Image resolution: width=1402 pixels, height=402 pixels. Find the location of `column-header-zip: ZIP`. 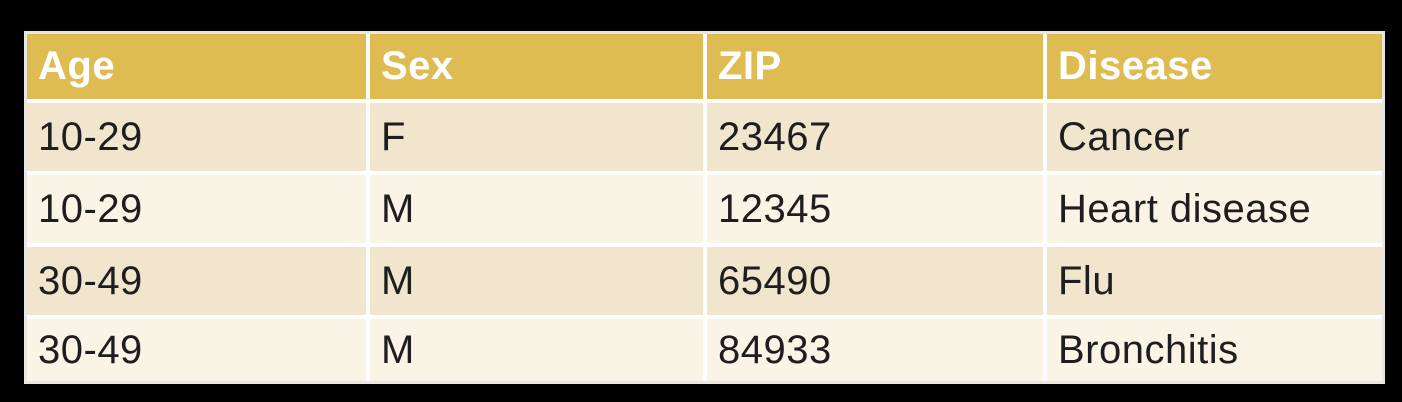

column-header-zip: ZIP is located at coordinates (877, 68).